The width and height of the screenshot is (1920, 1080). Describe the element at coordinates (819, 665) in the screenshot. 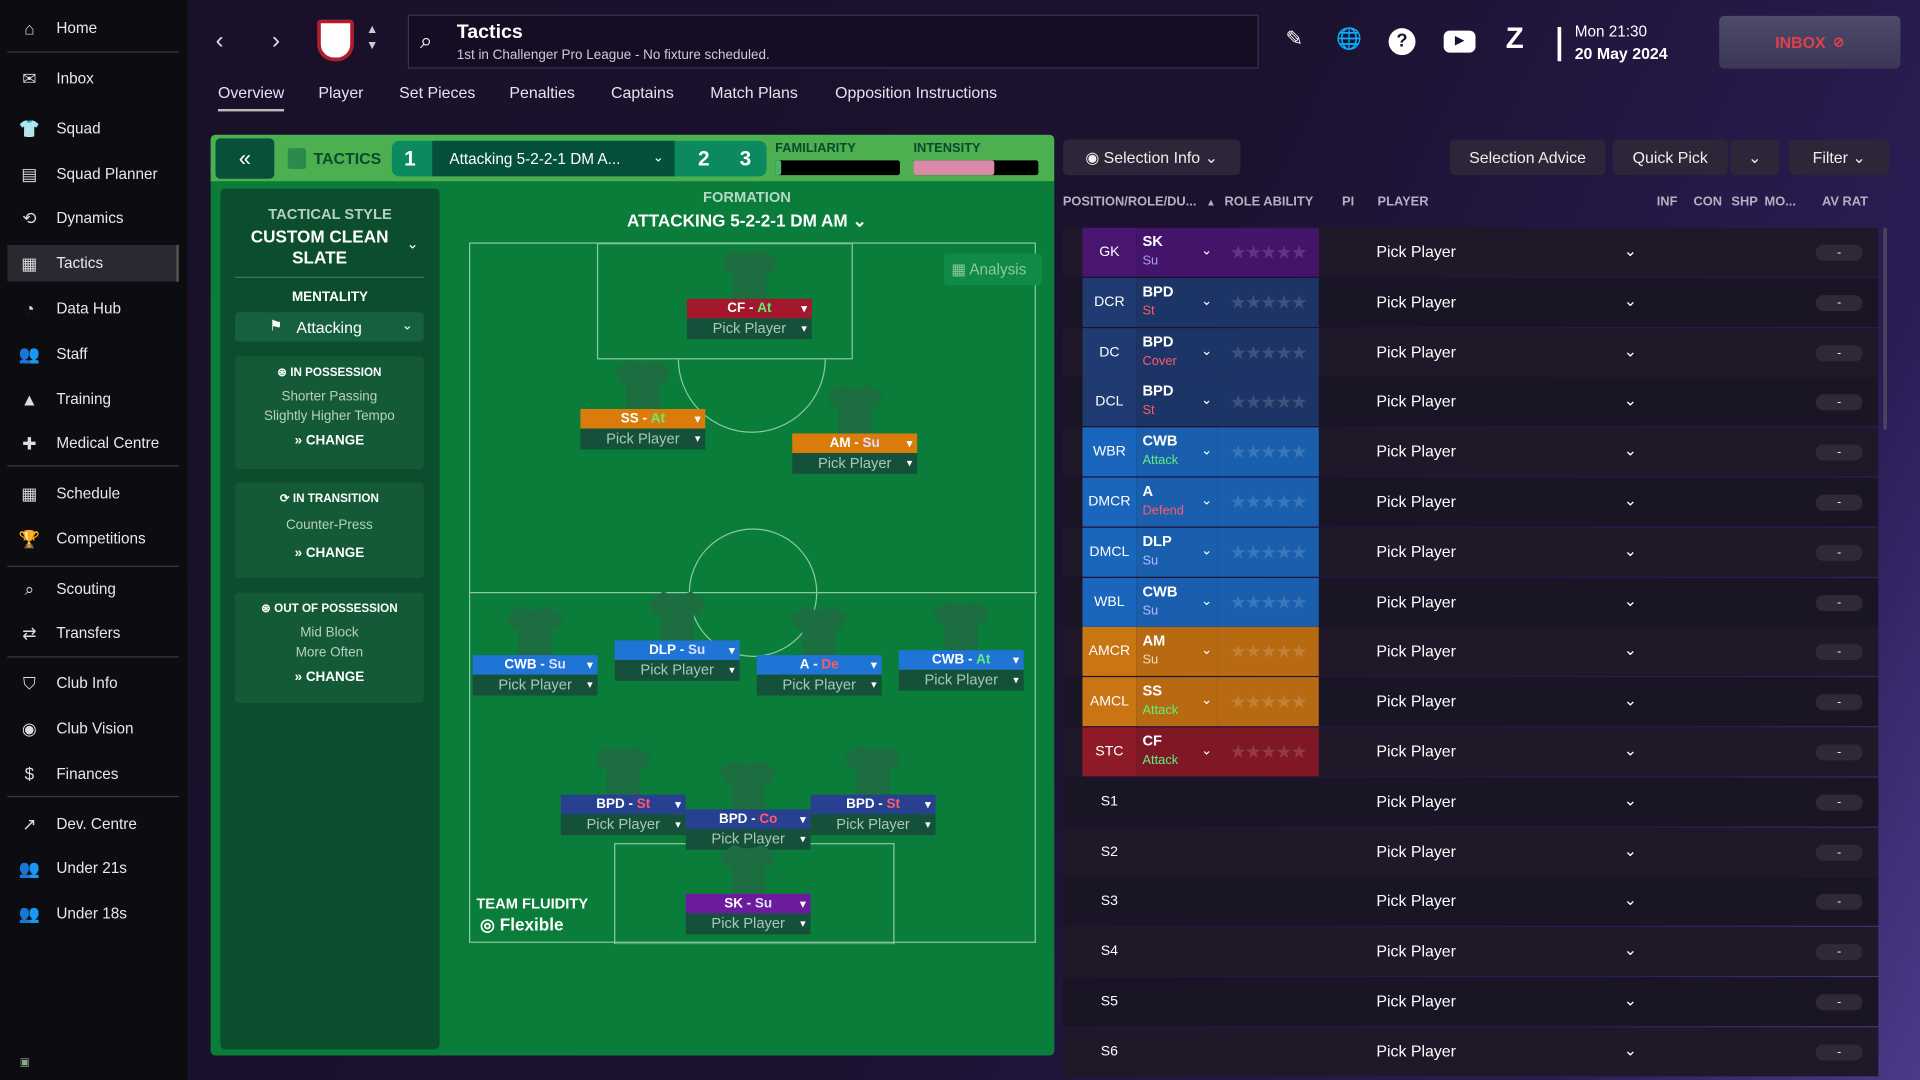

I see `role-duty-select: A - De` at that location.